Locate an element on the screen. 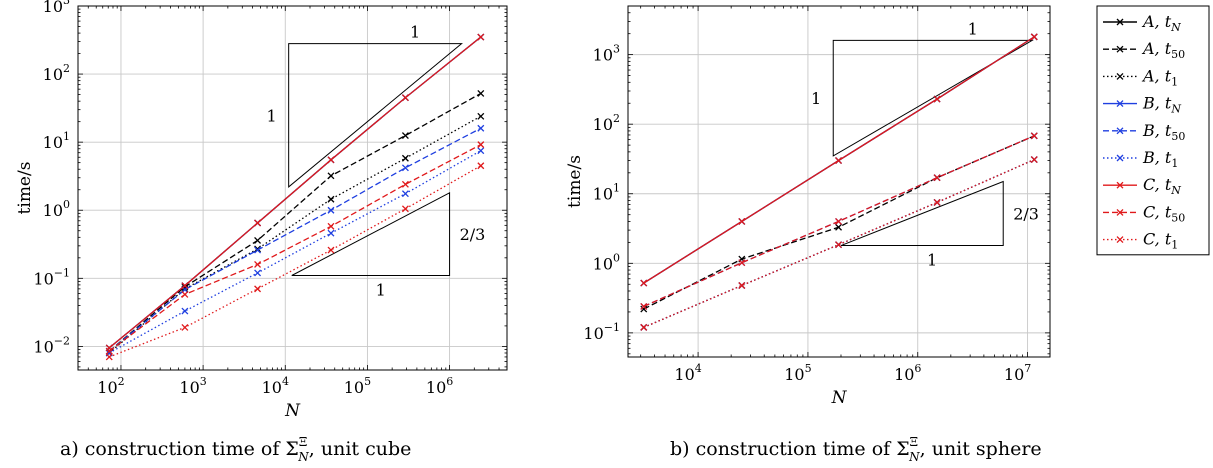 The image size is (1213, 468). x-tick-label: 10⁴ is located at coordinates (687, 373).